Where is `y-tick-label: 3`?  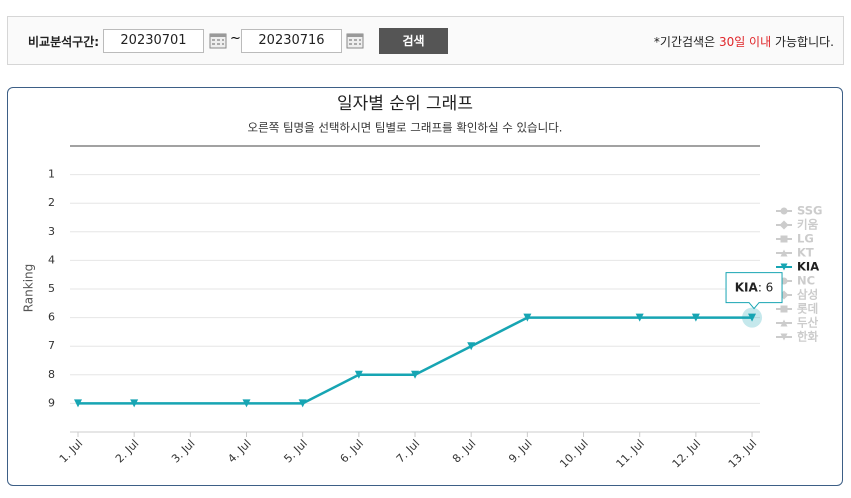
y-tick-label: 3 is located at coordinates (51, 231).